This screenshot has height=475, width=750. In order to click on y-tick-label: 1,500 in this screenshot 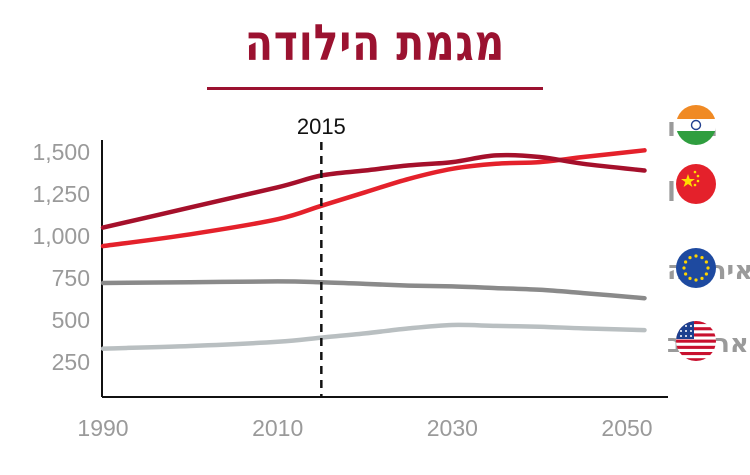, I will do `click(61, 152)`.